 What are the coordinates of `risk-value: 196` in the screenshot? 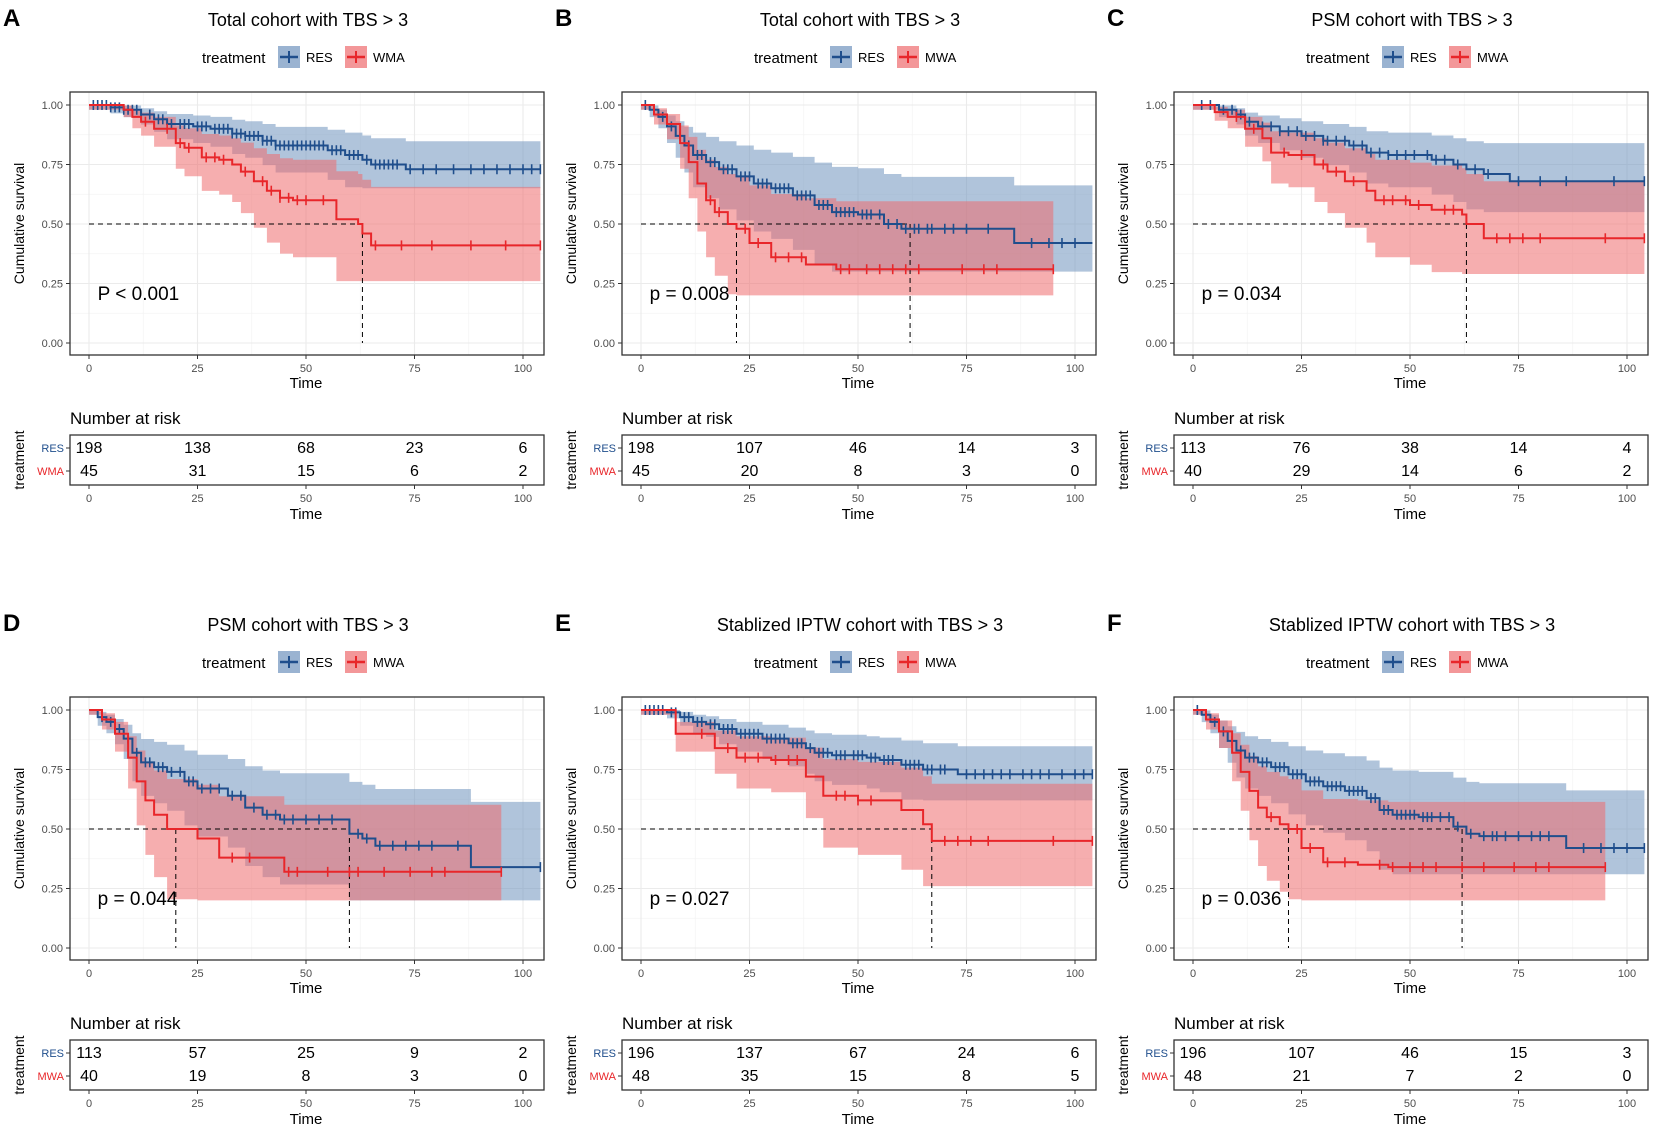 It's located at (641, 1053).